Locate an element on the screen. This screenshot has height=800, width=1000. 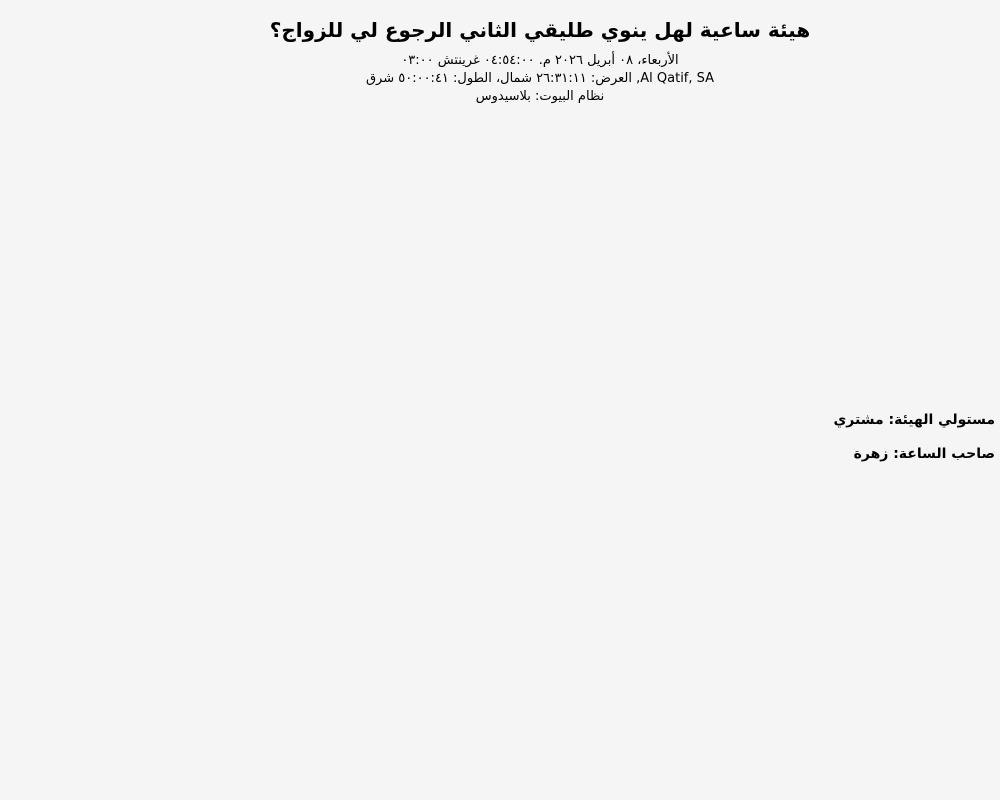
hour-lord-line: صاحب الساعة: زهرة is located at coordinates (924, 454).